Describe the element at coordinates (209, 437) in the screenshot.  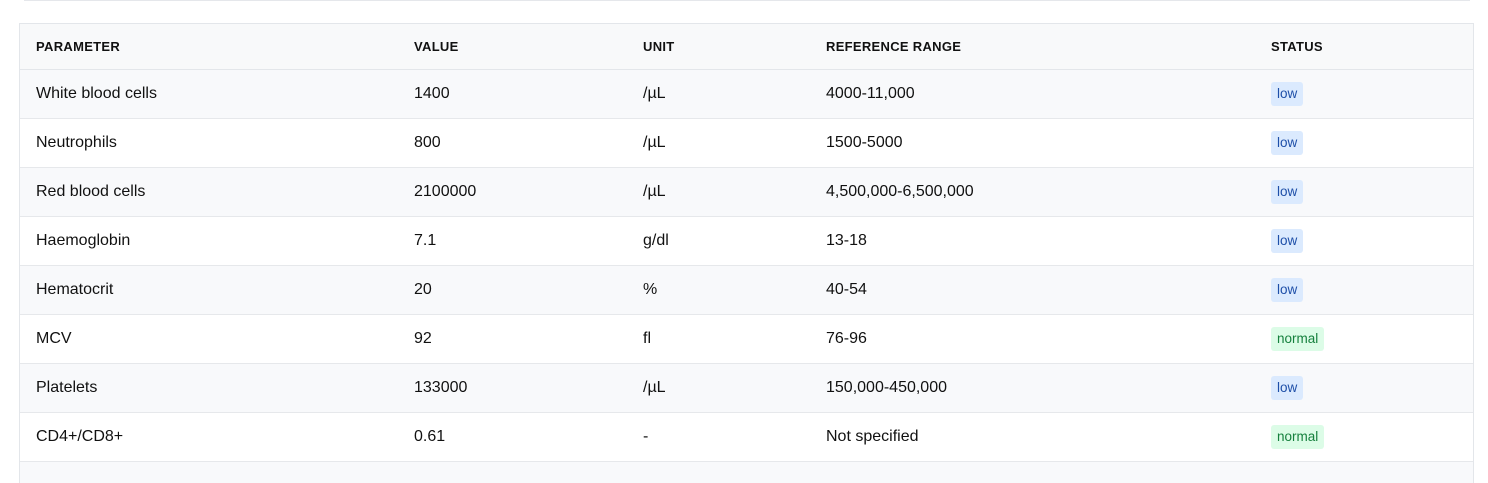
I see `cell-parameter: CD4+/CD8+` at that location.